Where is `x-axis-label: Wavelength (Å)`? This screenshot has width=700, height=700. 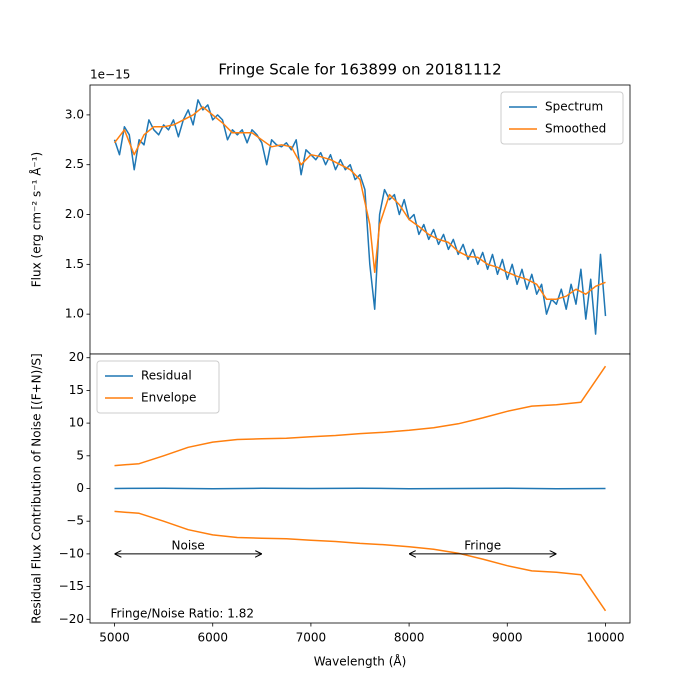 x-axis-label: Wavelength (Å) is located at coordinates (360, 661).